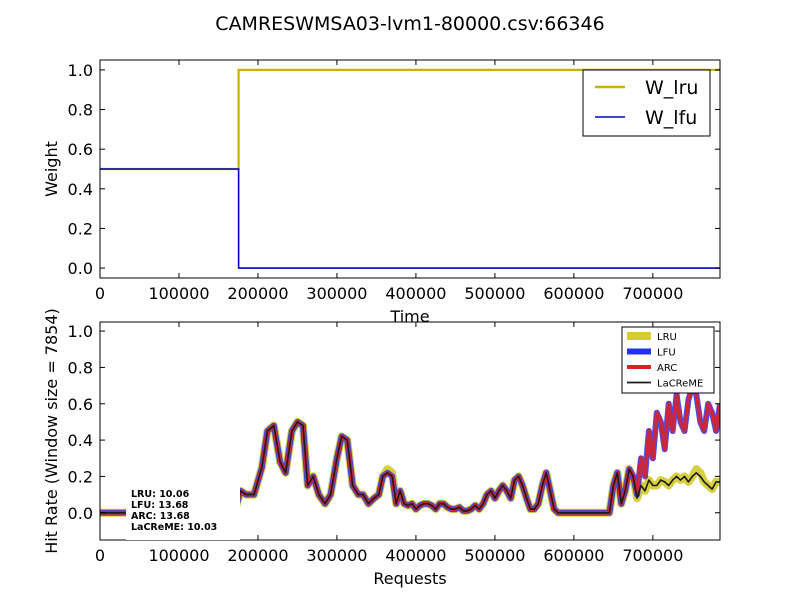  Describe the element at coordinates (174, 527) in the screenshot. I see `stats-annotation-line: LaCReME: 10.03` at that location.